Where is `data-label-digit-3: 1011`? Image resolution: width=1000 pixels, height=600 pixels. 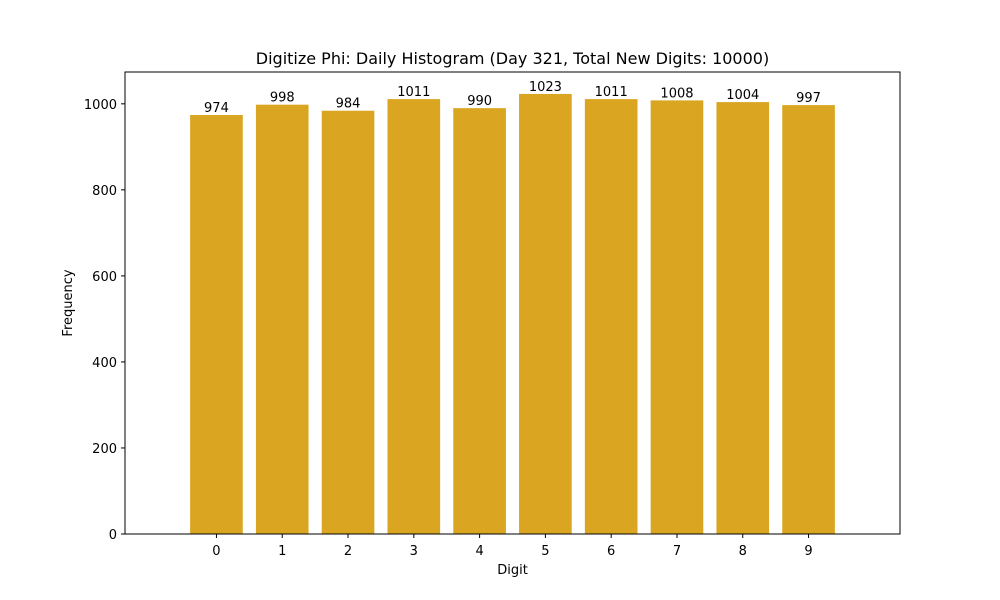 data-label-digit-3: 1011 is located at coordinates (413, 92).